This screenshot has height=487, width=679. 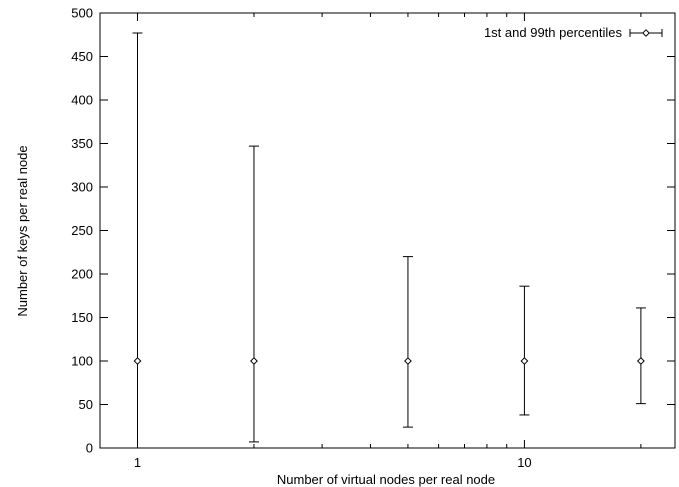 I want to click on y-tick-label: 350, so click(x=82, y=143).